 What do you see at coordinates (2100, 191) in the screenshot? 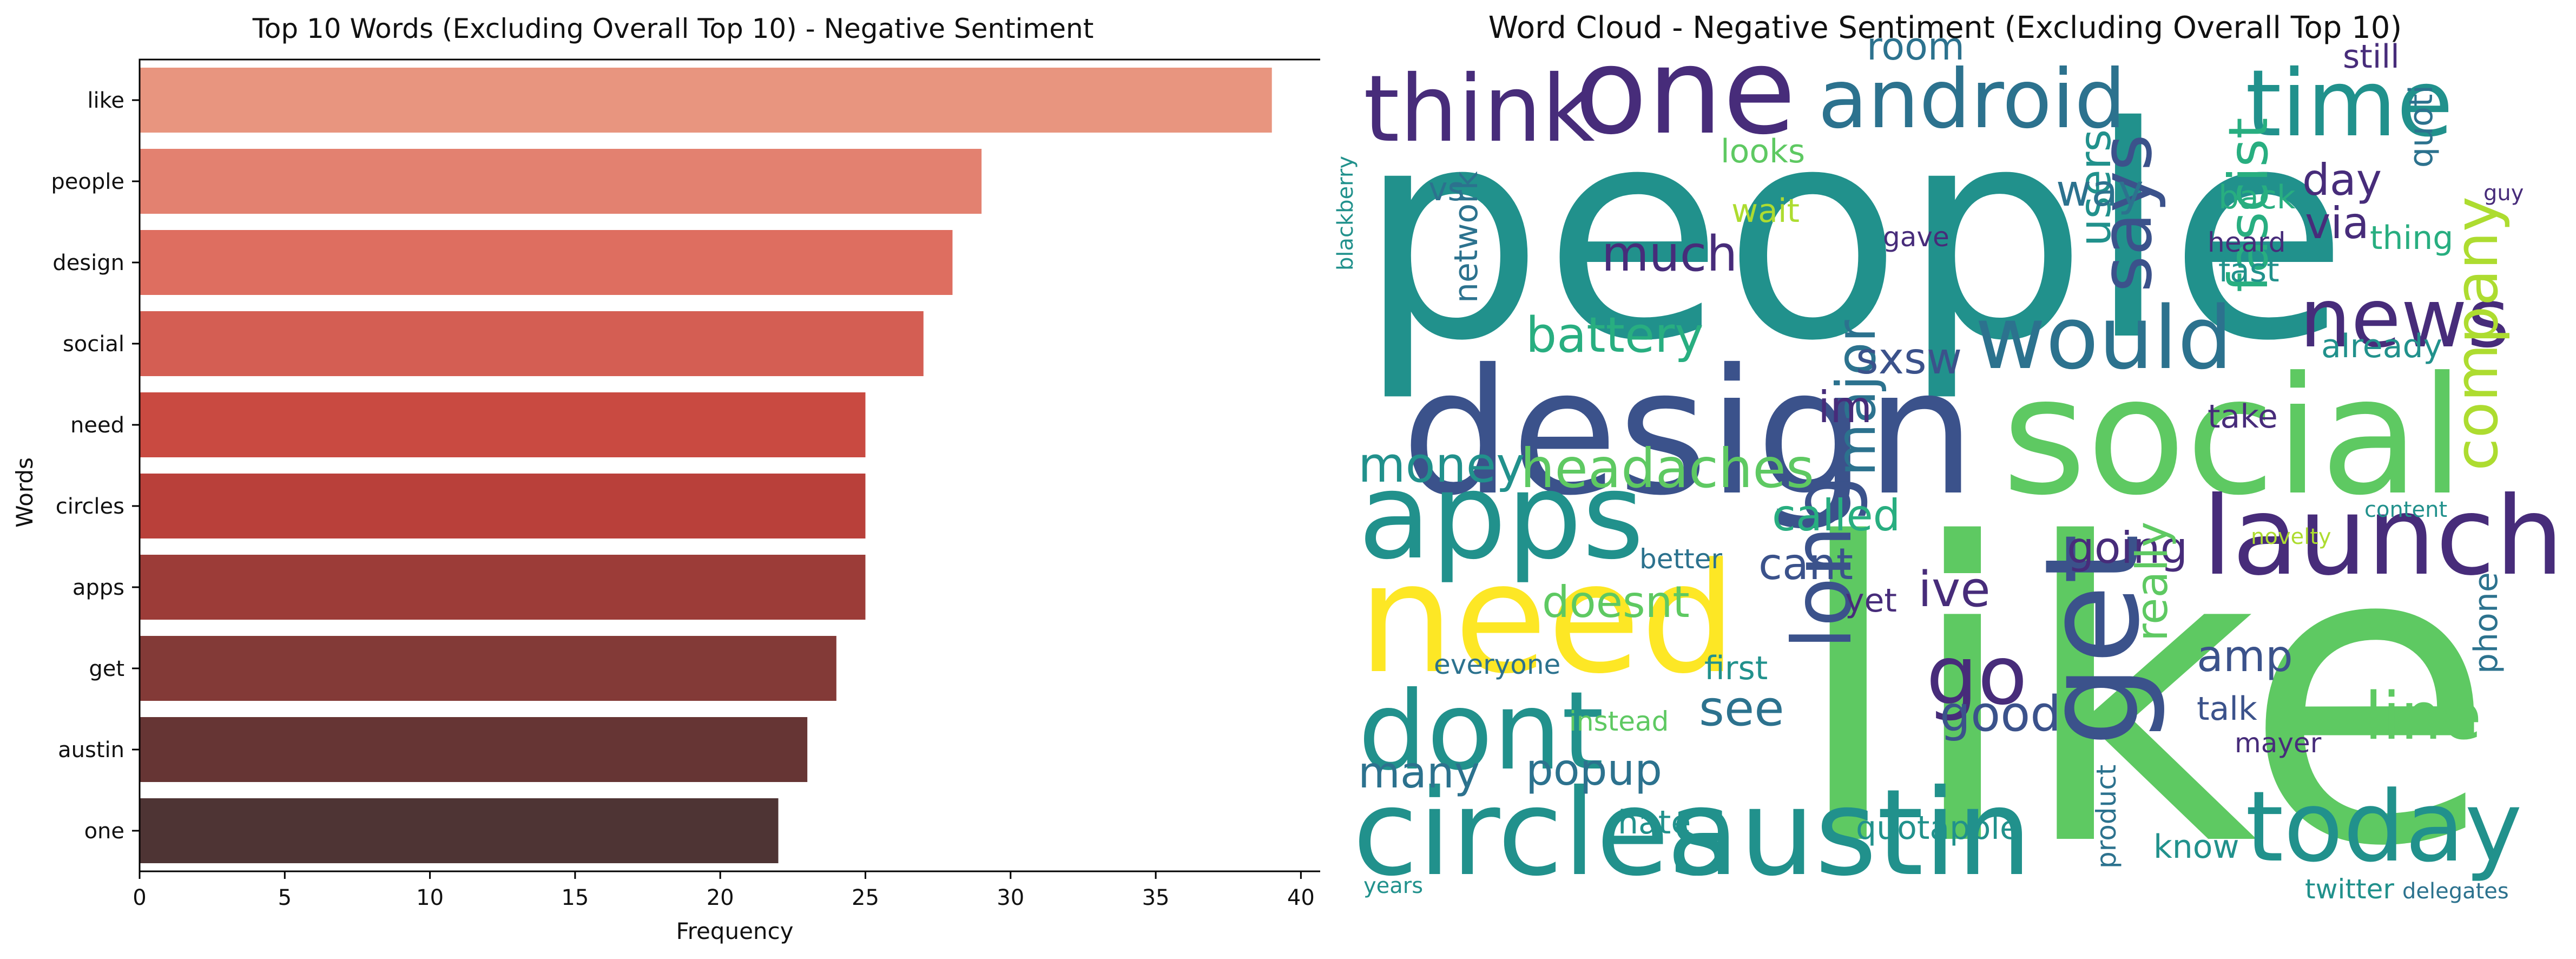
I see `word-way: way` at bounding box center [2100, 191].